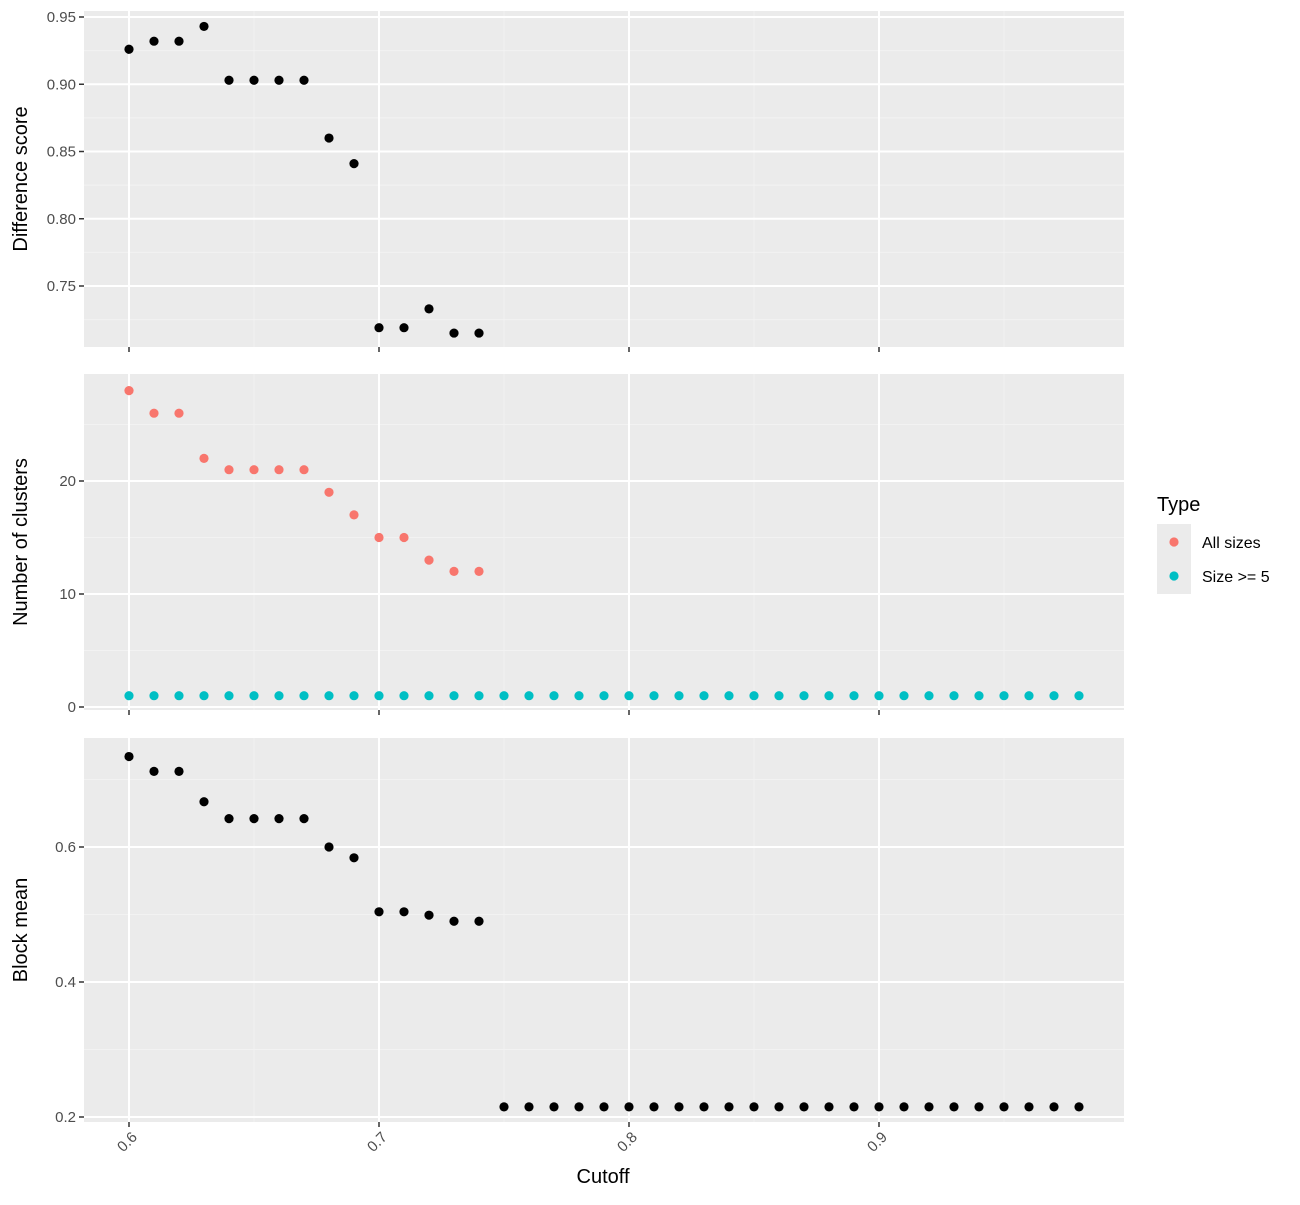 This screenshot has height=1205, width=1300. Describe the element at coordinates (502, 1142) in the screenshot. I see `x-axis: 0.6 0.7 0.8 0.9` at that location.